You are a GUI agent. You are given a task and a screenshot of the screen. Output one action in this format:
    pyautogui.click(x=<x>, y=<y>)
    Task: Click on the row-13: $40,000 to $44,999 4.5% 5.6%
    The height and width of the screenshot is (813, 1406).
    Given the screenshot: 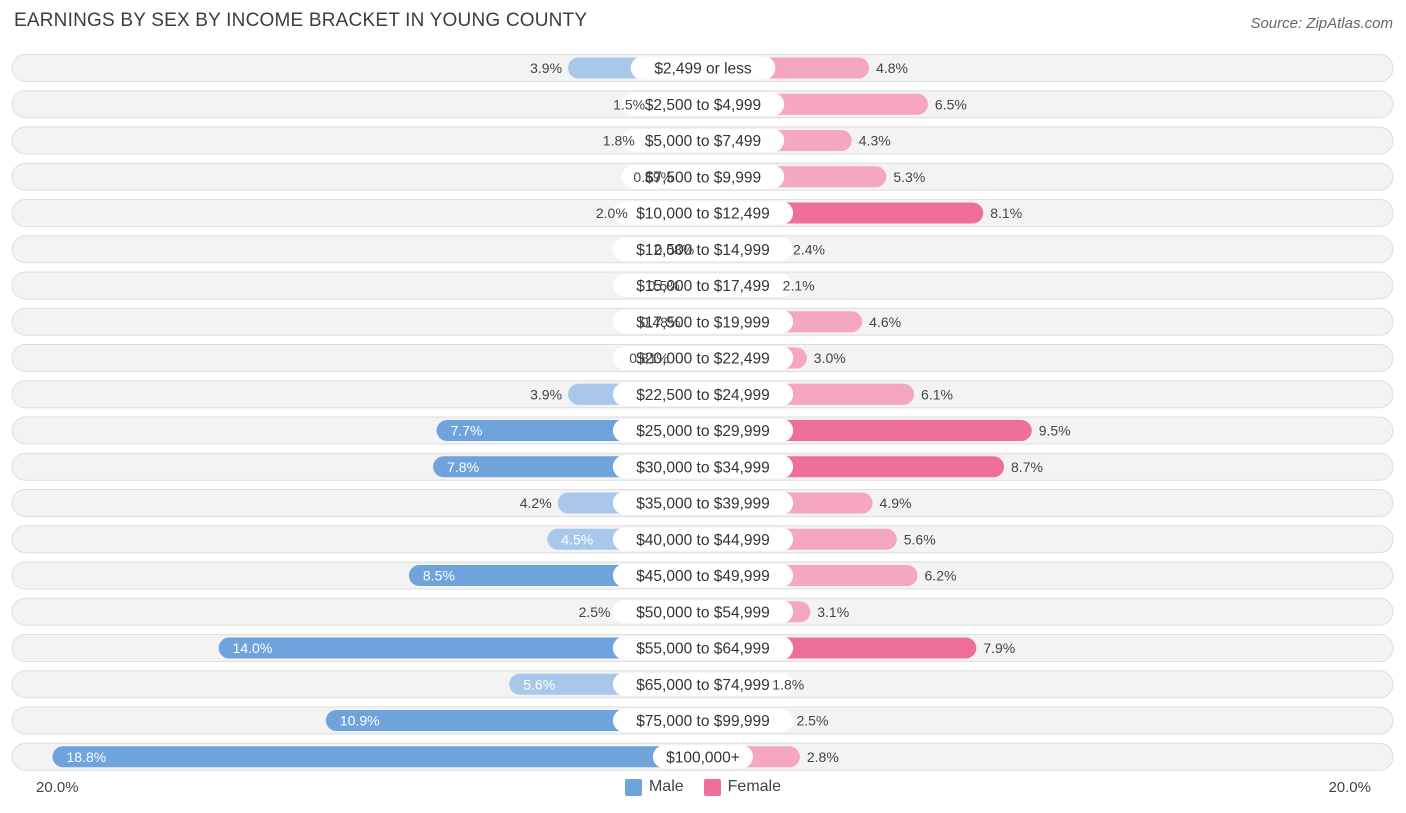 What is the action you would take?
    pyautogui.click(x=702, y=539)
    